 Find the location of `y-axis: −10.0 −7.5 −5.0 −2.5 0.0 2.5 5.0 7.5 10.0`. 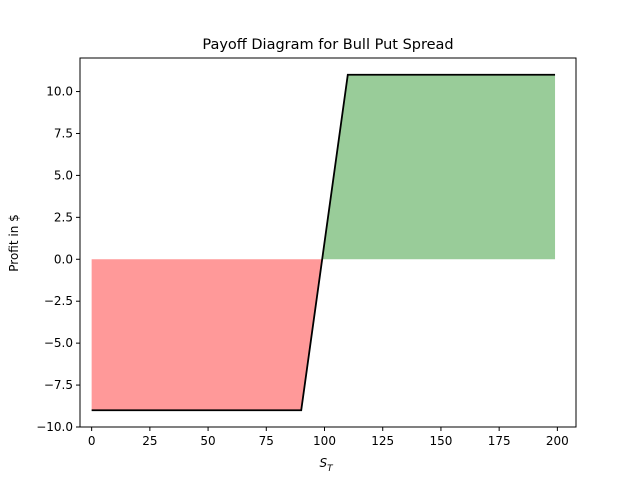

y-axis: −10.0 −7.5 −5.0 −2.5 0.0 2.5 5.0 7.5 10.0 is located at coordinates (58, 259).